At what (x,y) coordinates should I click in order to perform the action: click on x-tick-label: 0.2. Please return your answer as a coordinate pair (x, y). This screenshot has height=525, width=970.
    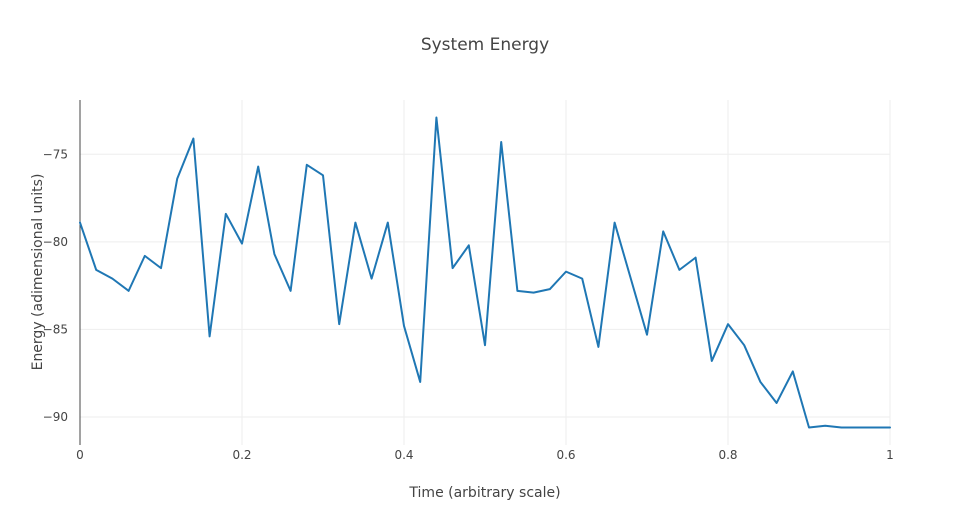
    Looking at the image, I should click on (241, 455).